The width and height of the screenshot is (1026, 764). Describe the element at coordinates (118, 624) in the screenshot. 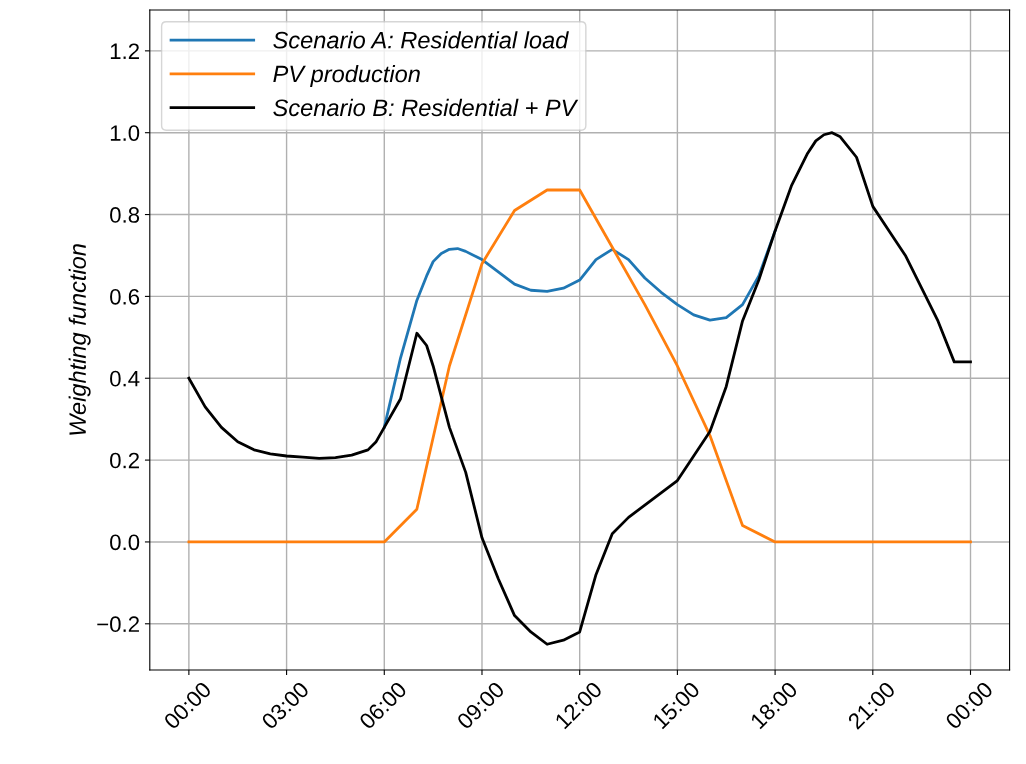

I see `y-tick-label: −0.2` at that location.